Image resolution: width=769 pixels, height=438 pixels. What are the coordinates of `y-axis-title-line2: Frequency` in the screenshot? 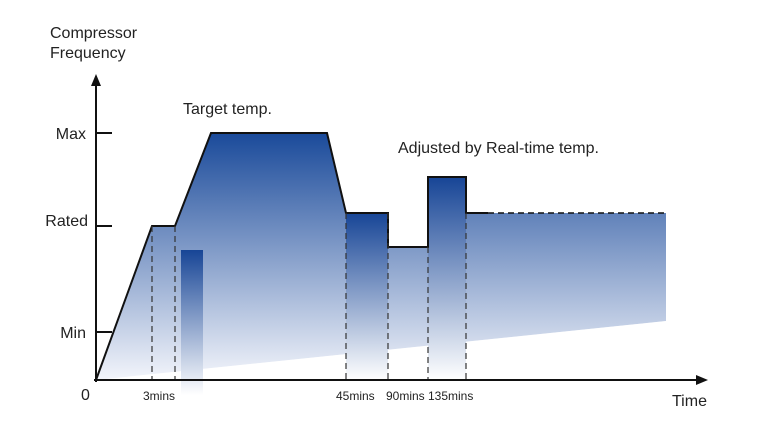 It's located at (88, 53).